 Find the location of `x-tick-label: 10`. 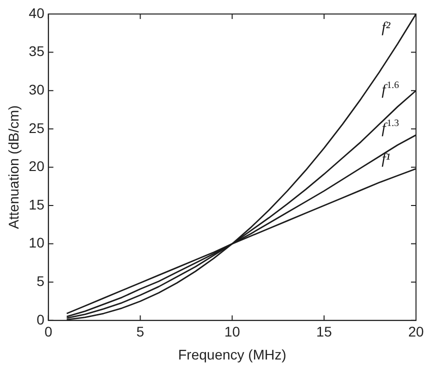

x-tick-label: 10 is located at coordinates (232, 332).